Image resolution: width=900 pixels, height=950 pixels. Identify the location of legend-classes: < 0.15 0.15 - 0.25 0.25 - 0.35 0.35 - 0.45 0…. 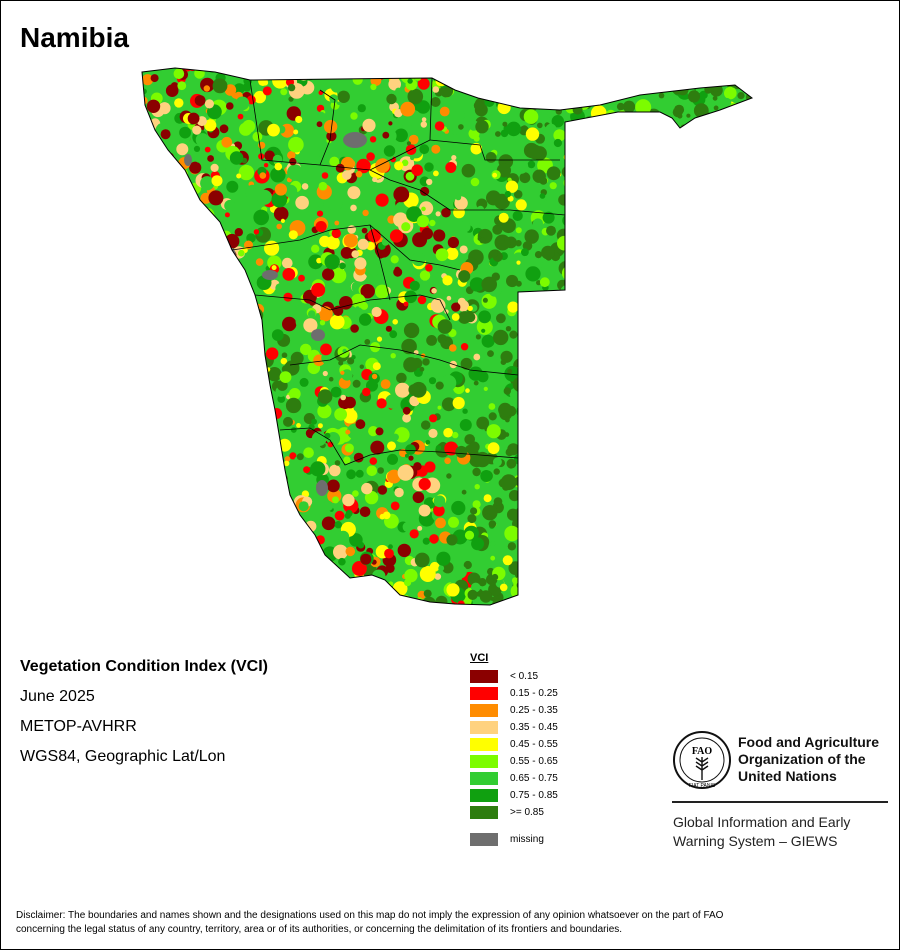
(514, 744).